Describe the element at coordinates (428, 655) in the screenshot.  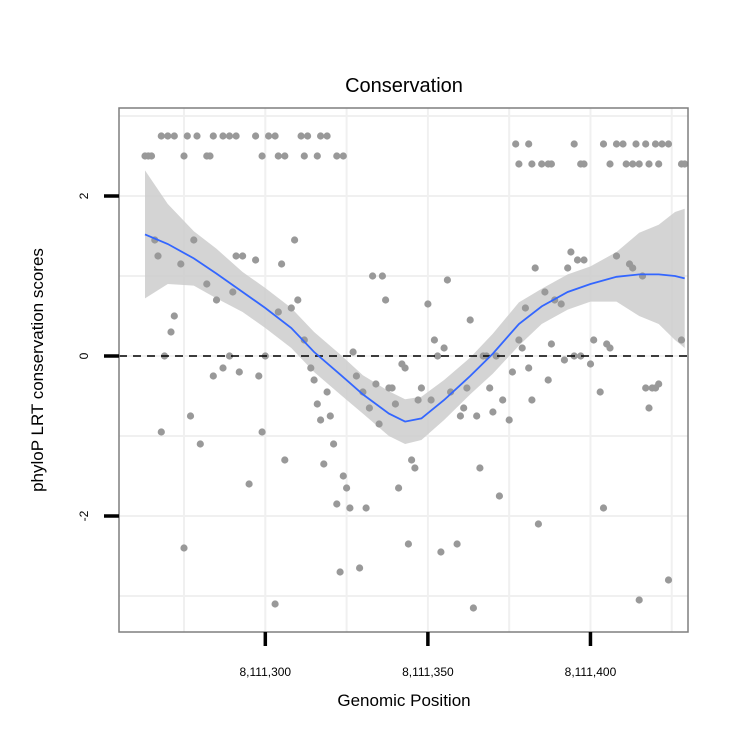
I see `x-axis-ticks: 8,111,300 8,111,350 8,111,400` at that location.